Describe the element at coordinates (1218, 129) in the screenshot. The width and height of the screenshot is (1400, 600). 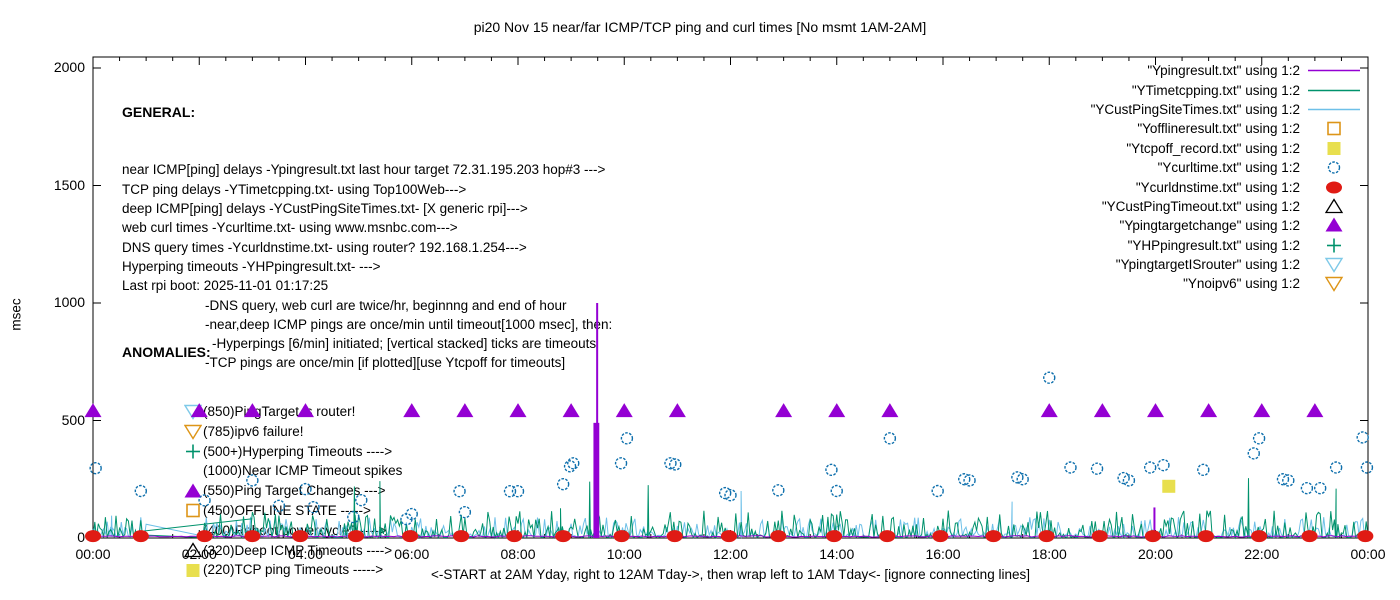
I see `legend-item-label: "Yofflineresult.txt" using 1:2` at that location.